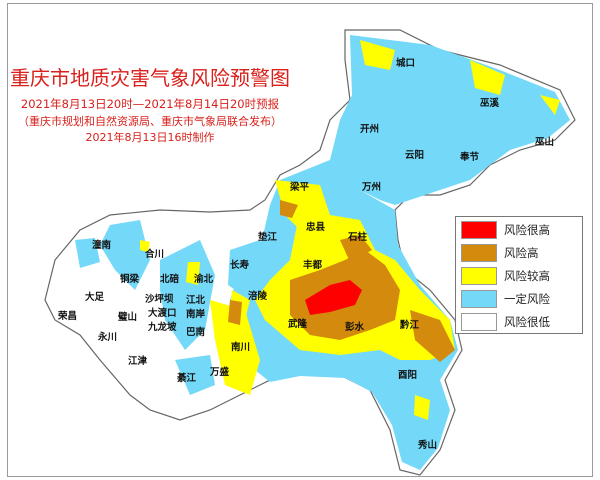 The image size is (600, 480). Describe the element at coordinates (130, 279) in the screenshot. I see `label-tongliang: 铜梁` at that location.